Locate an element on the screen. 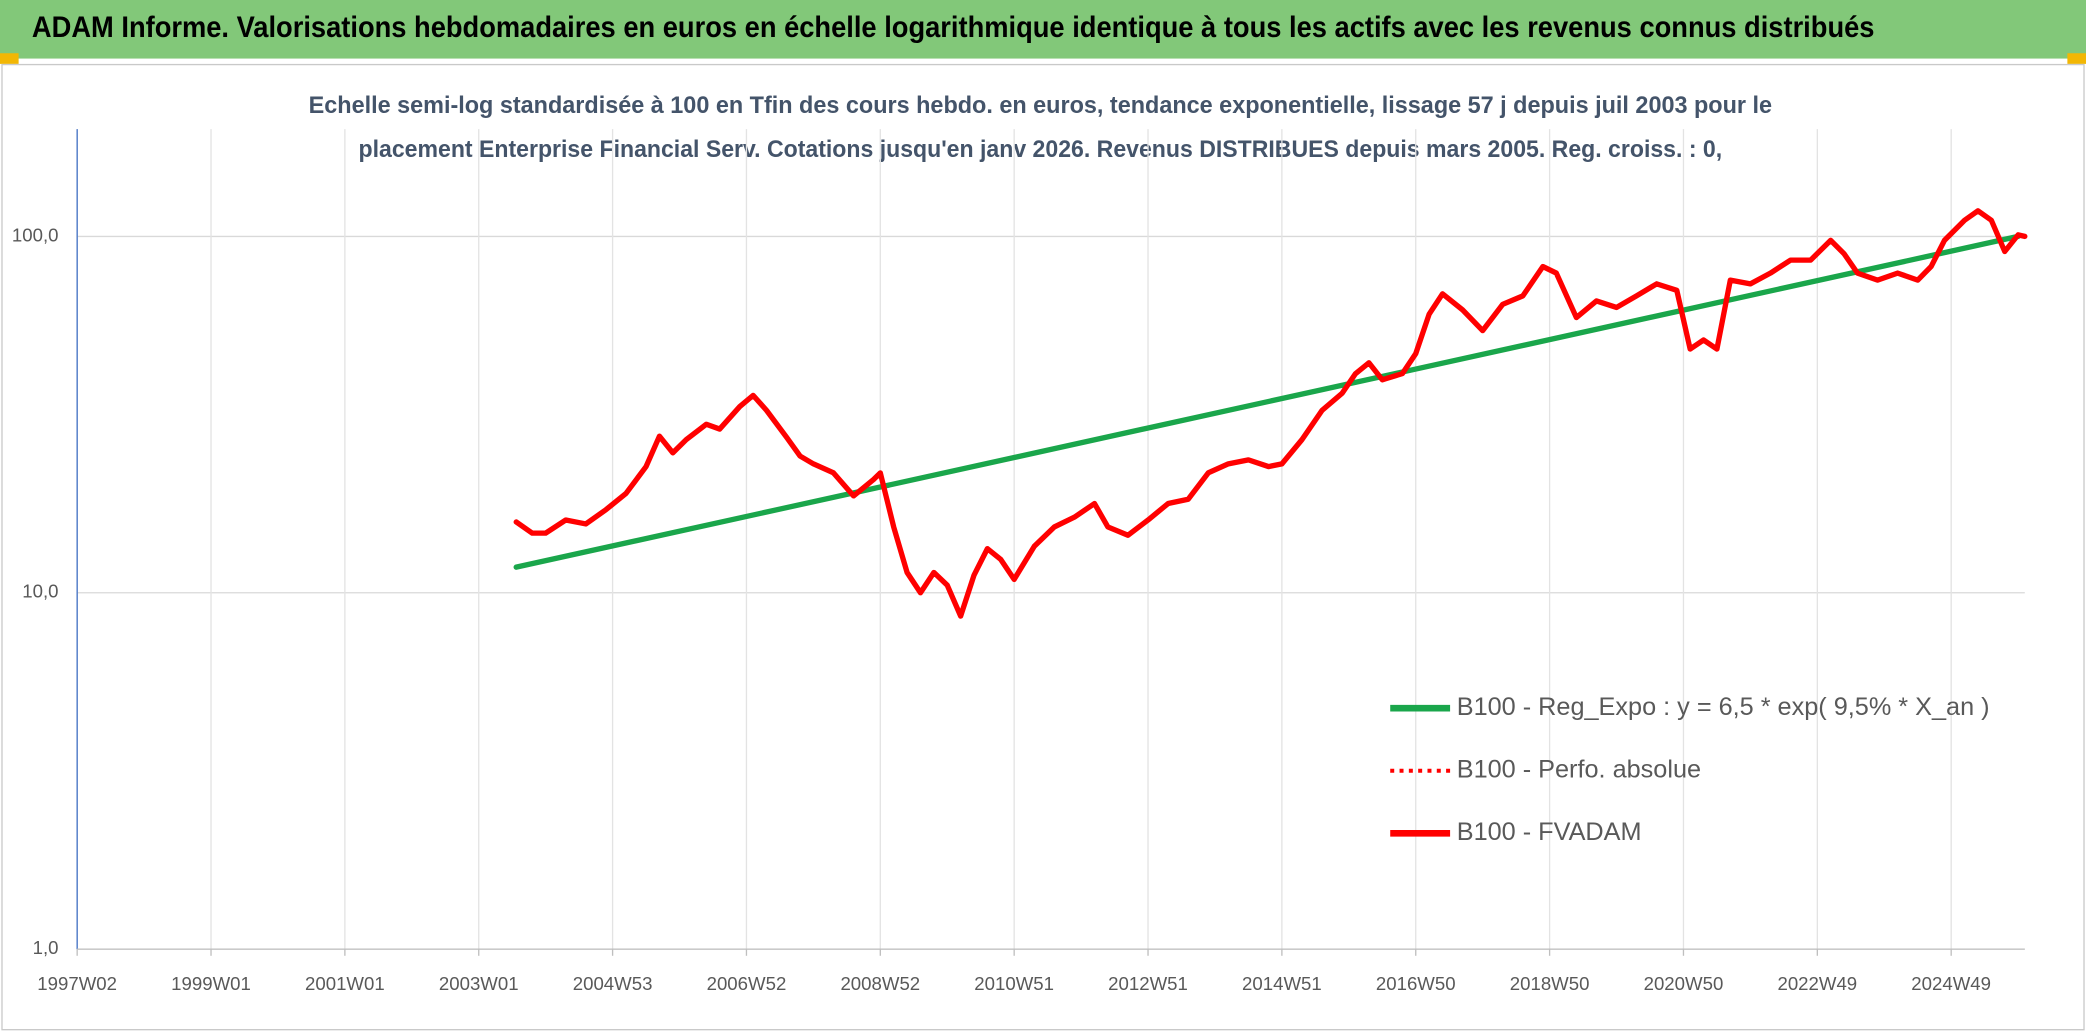 The height and width of the screenshot is (1033, 2086). x-tick-label: 2024W49 is located at coordinates (1951, 983).